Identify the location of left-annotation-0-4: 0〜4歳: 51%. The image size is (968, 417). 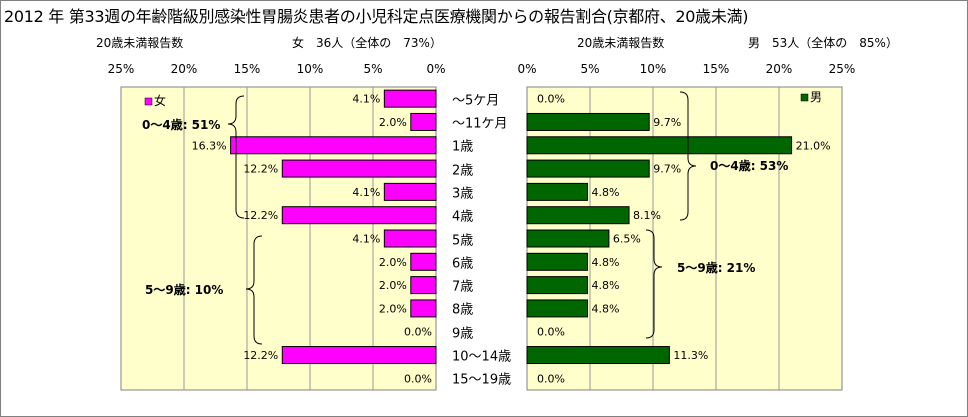
(181, 124).